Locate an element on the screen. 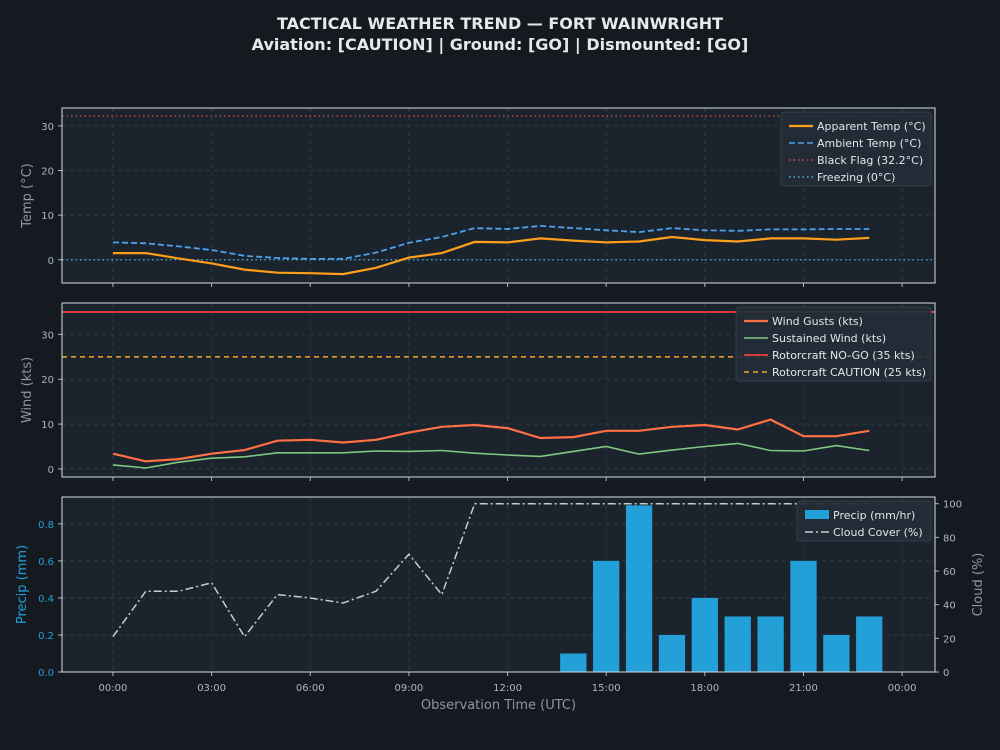 Image resolution: width=1000 pixels, height=750 pixels. x-tick-label: 09:00 is located at coordinates (408, 688).